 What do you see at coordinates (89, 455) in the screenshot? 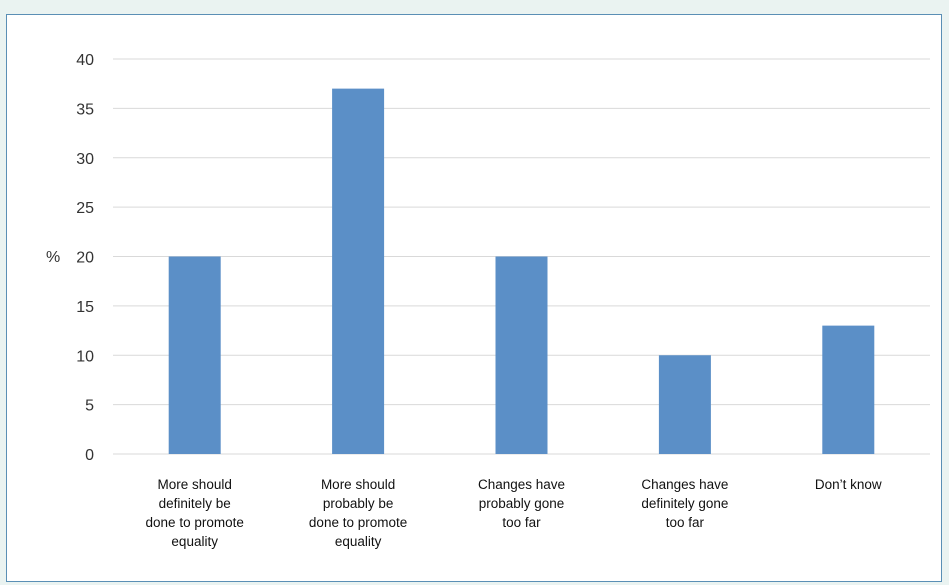
I see `y-tick-label: 0` at bounding box center [89, 455].